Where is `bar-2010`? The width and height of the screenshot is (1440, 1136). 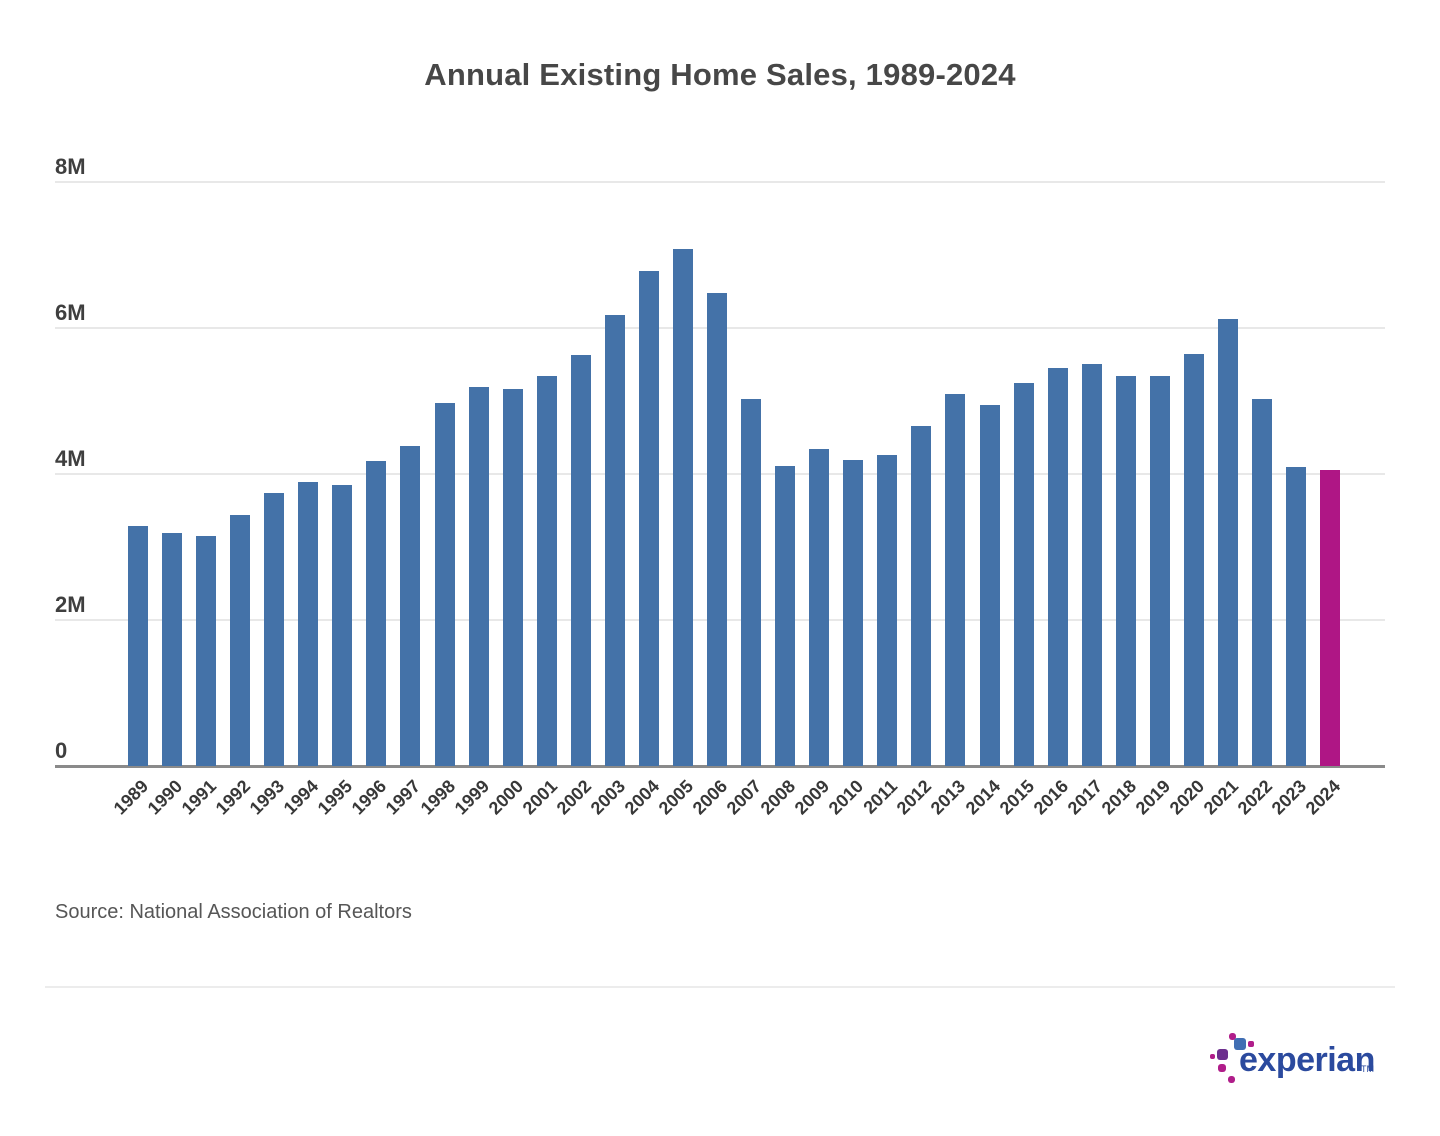 bar-2010 is located at coordinates (853, 613).